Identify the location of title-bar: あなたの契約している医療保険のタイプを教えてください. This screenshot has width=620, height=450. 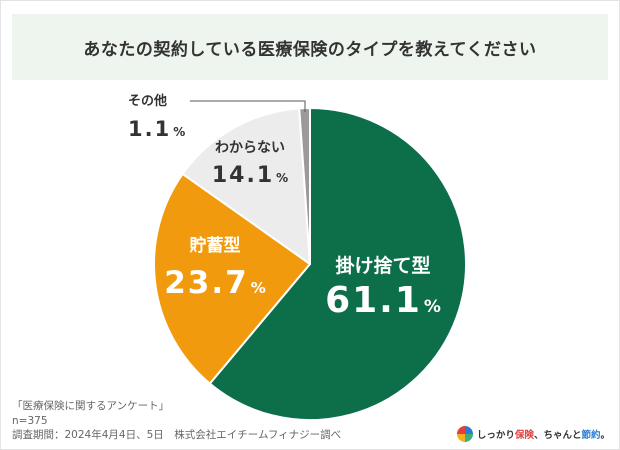
(310, 47).